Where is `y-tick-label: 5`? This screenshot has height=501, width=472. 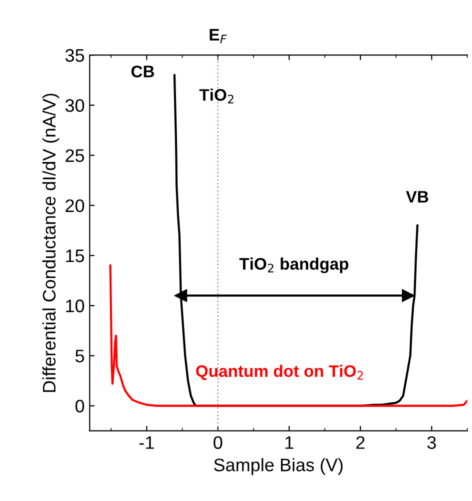
y-tick-label: 5 is located at coordinates (80, 356).